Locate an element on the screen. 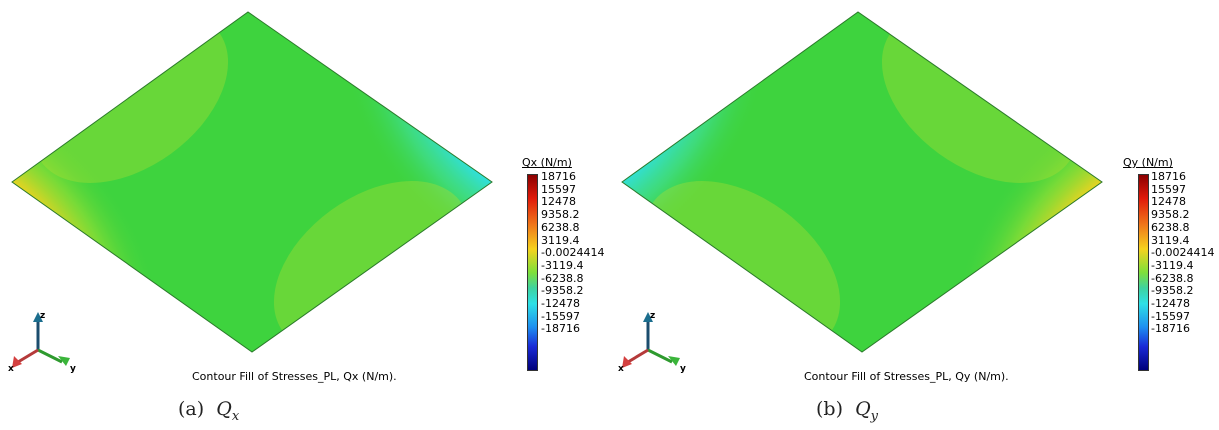  contour-caption: Contour Fill of Stresses_PL, Qx (N/m). is located at coordinates (294, 376).